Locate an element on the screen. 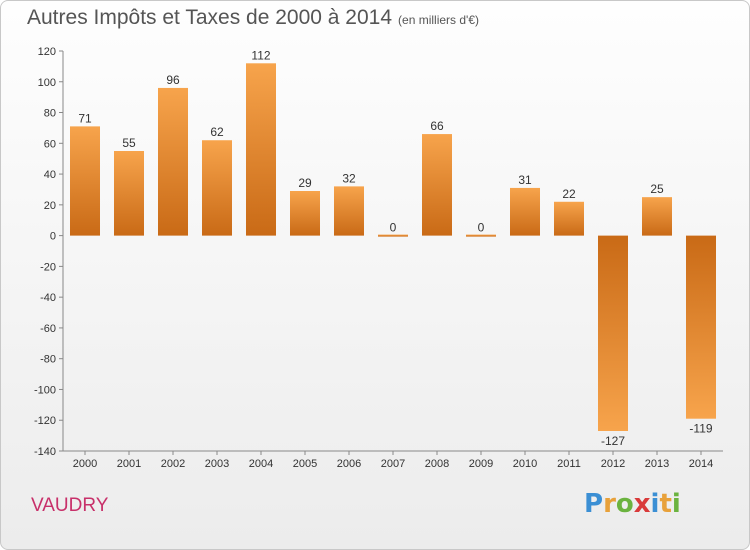 The height and width of the screenshot is (550, 750). data-label: 62 is located at coordinates (217, 132).